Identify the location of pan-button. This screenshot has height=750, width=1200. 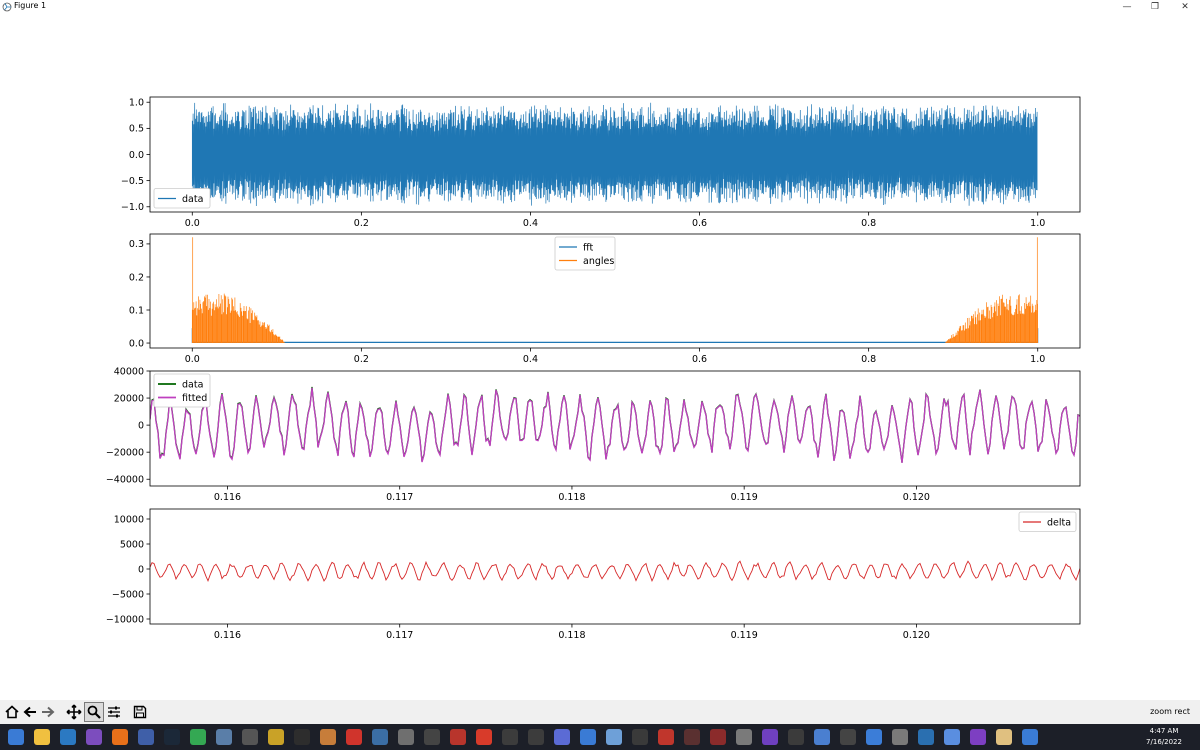
(74, 712).